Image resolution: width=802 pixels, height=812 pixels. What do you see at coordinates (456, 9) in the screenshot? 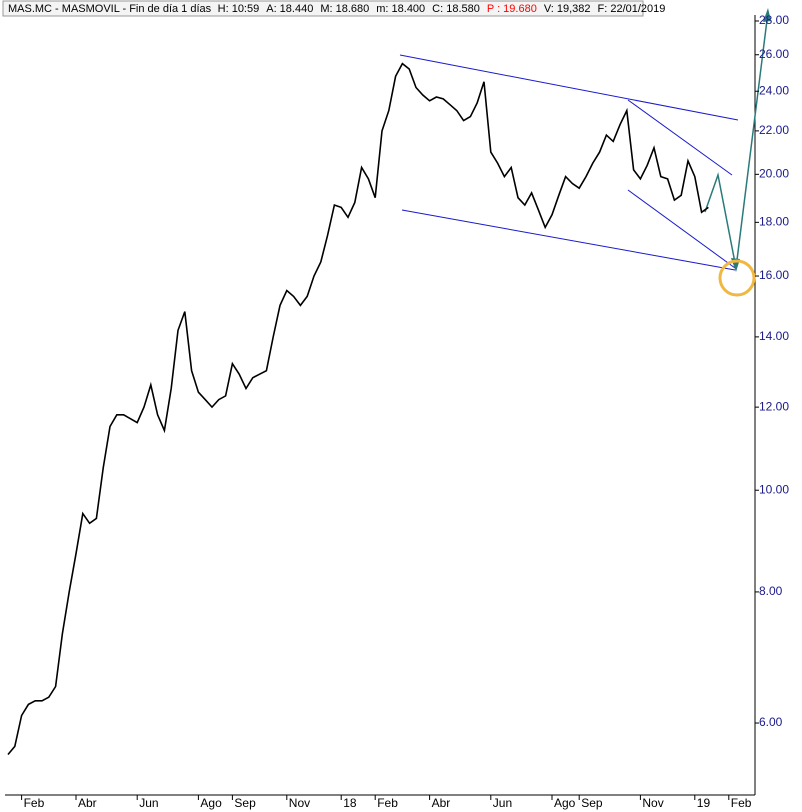
I see `header-field: C: 18.580` at bounding box center [456, 9].